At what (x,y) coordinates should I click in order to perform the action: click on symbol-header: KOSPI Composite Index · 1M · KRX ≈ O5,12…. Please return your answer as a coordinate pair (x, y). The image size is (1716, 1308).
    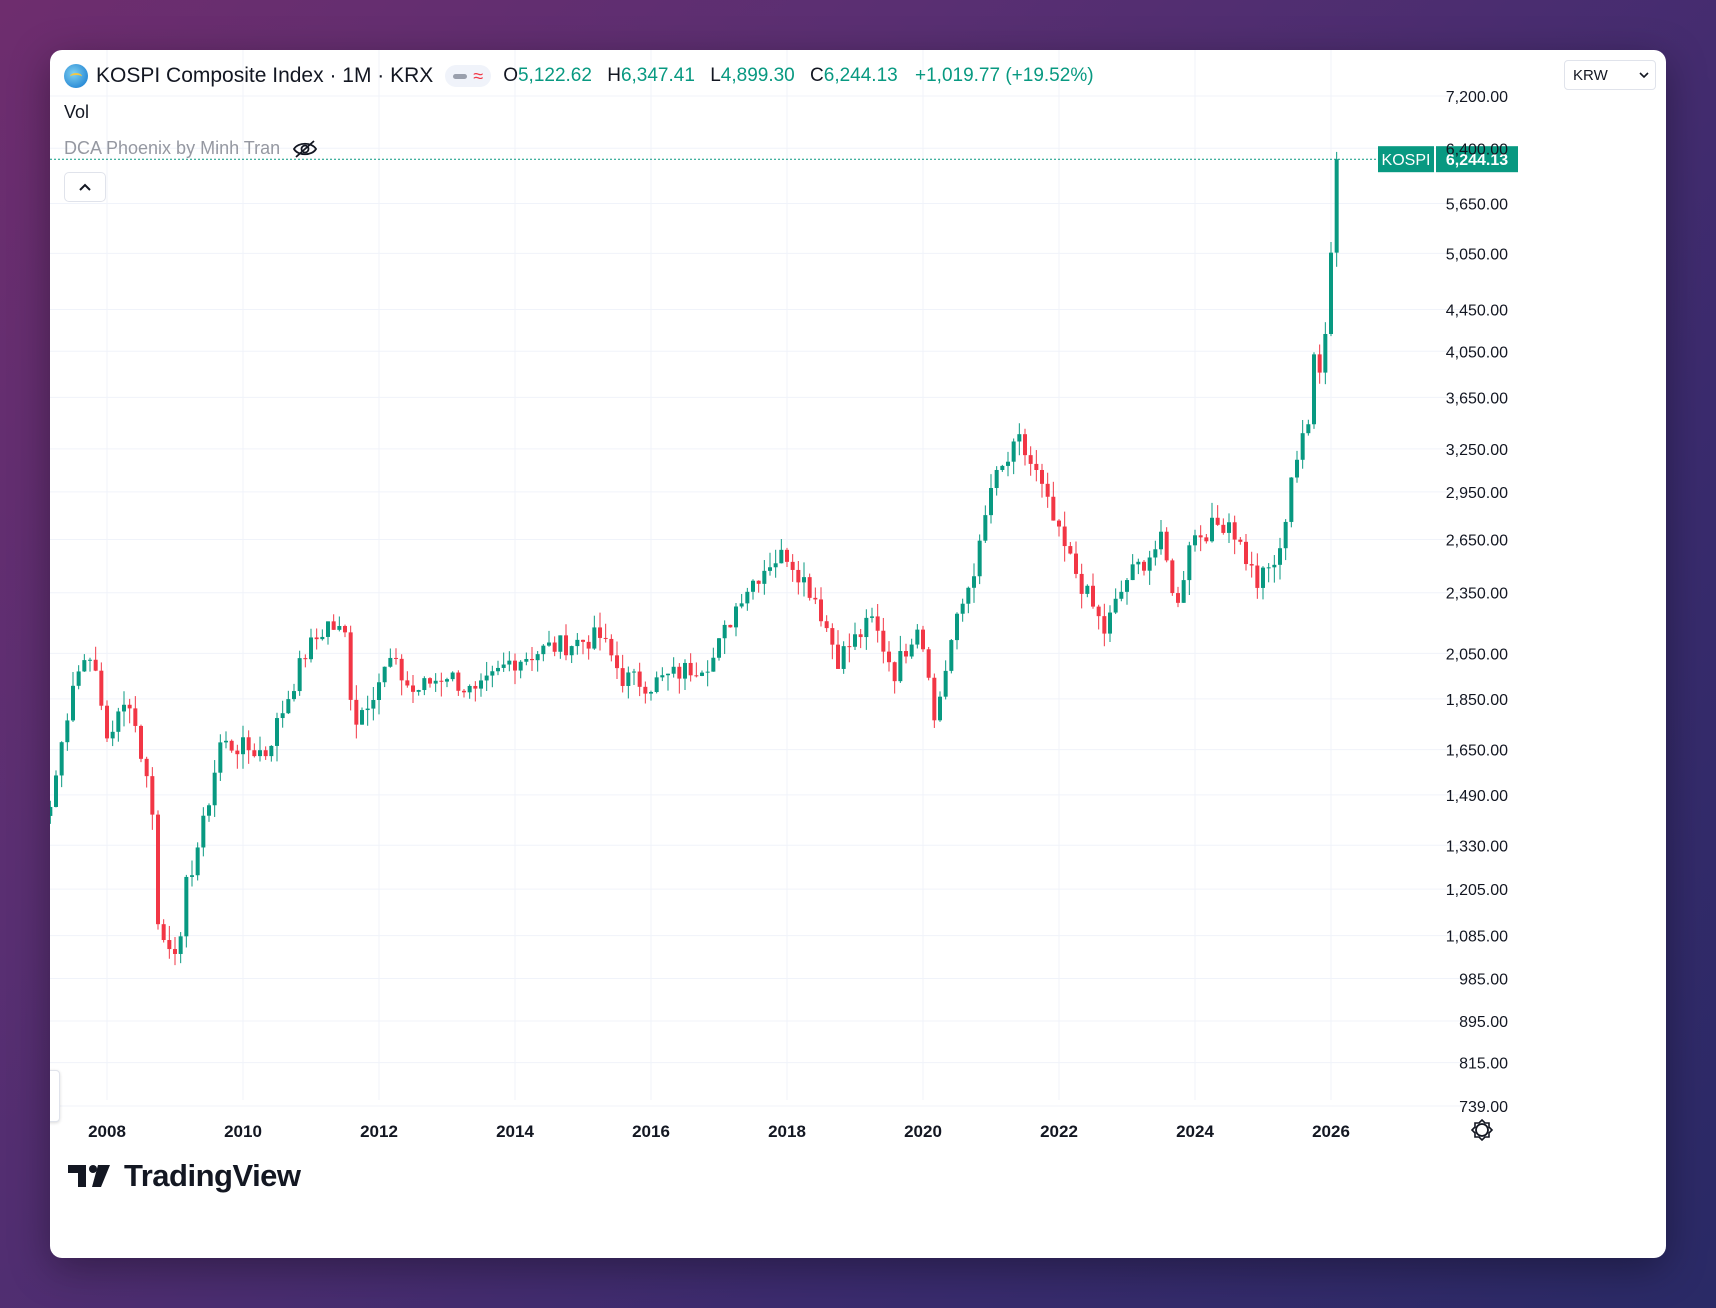
    Looking at the image, I should click on (579, 76).